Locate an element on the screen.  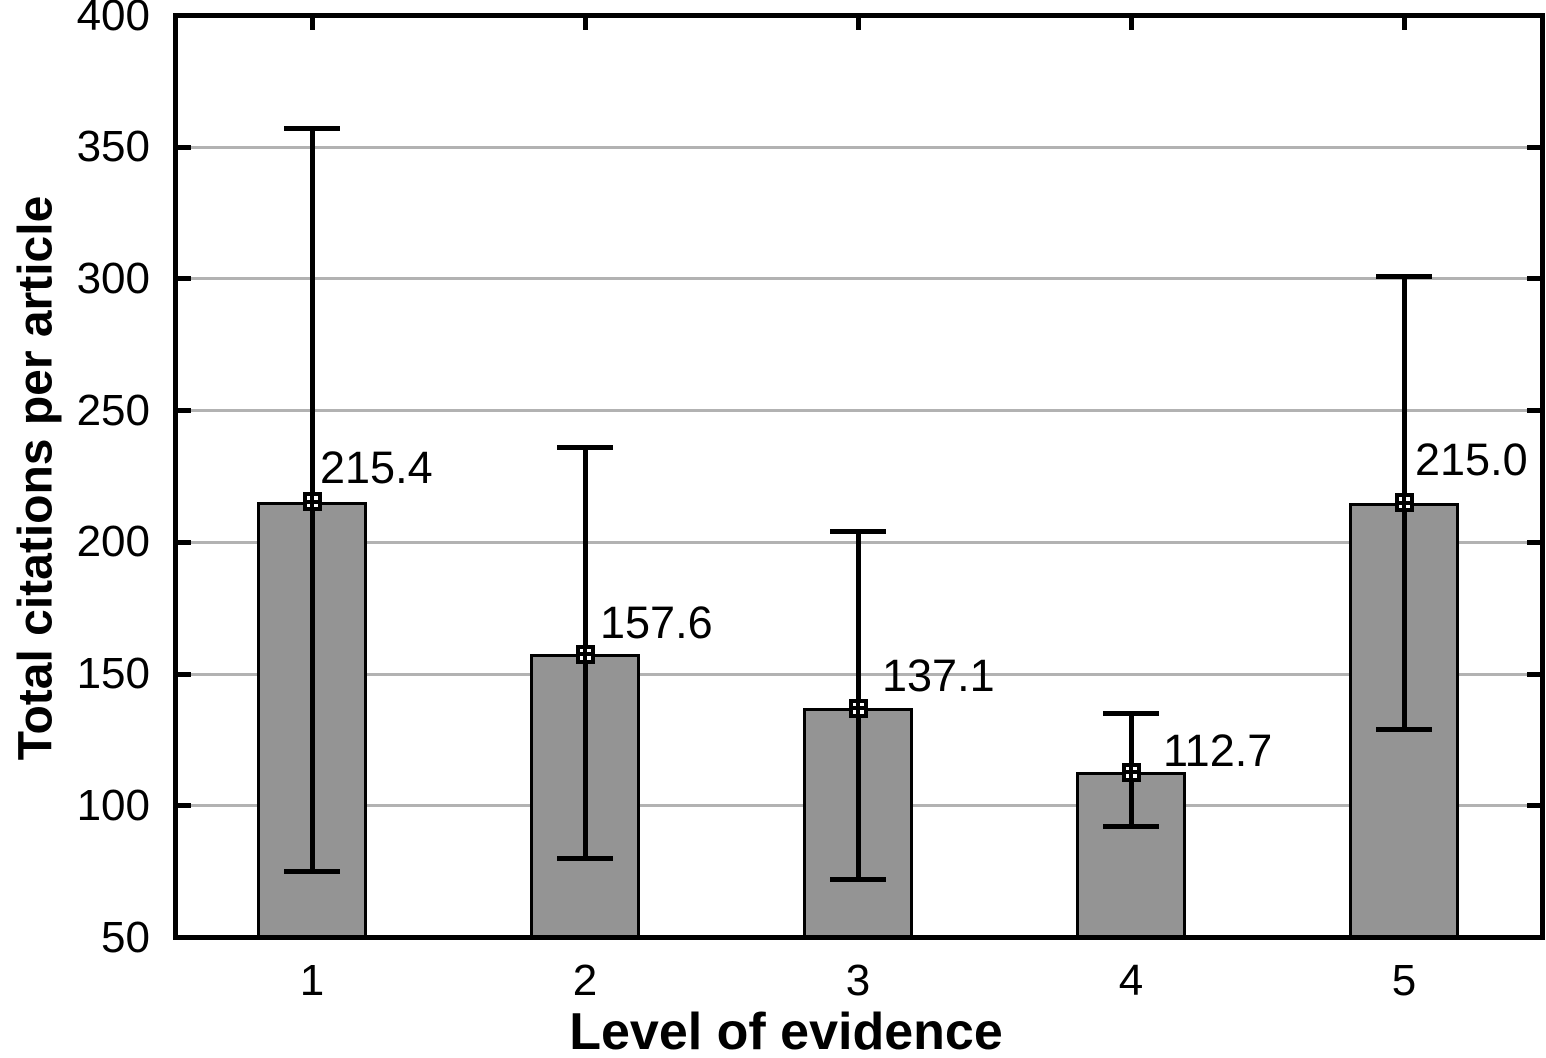
x-tick-label: 2 is located at coordinates (585, 980).